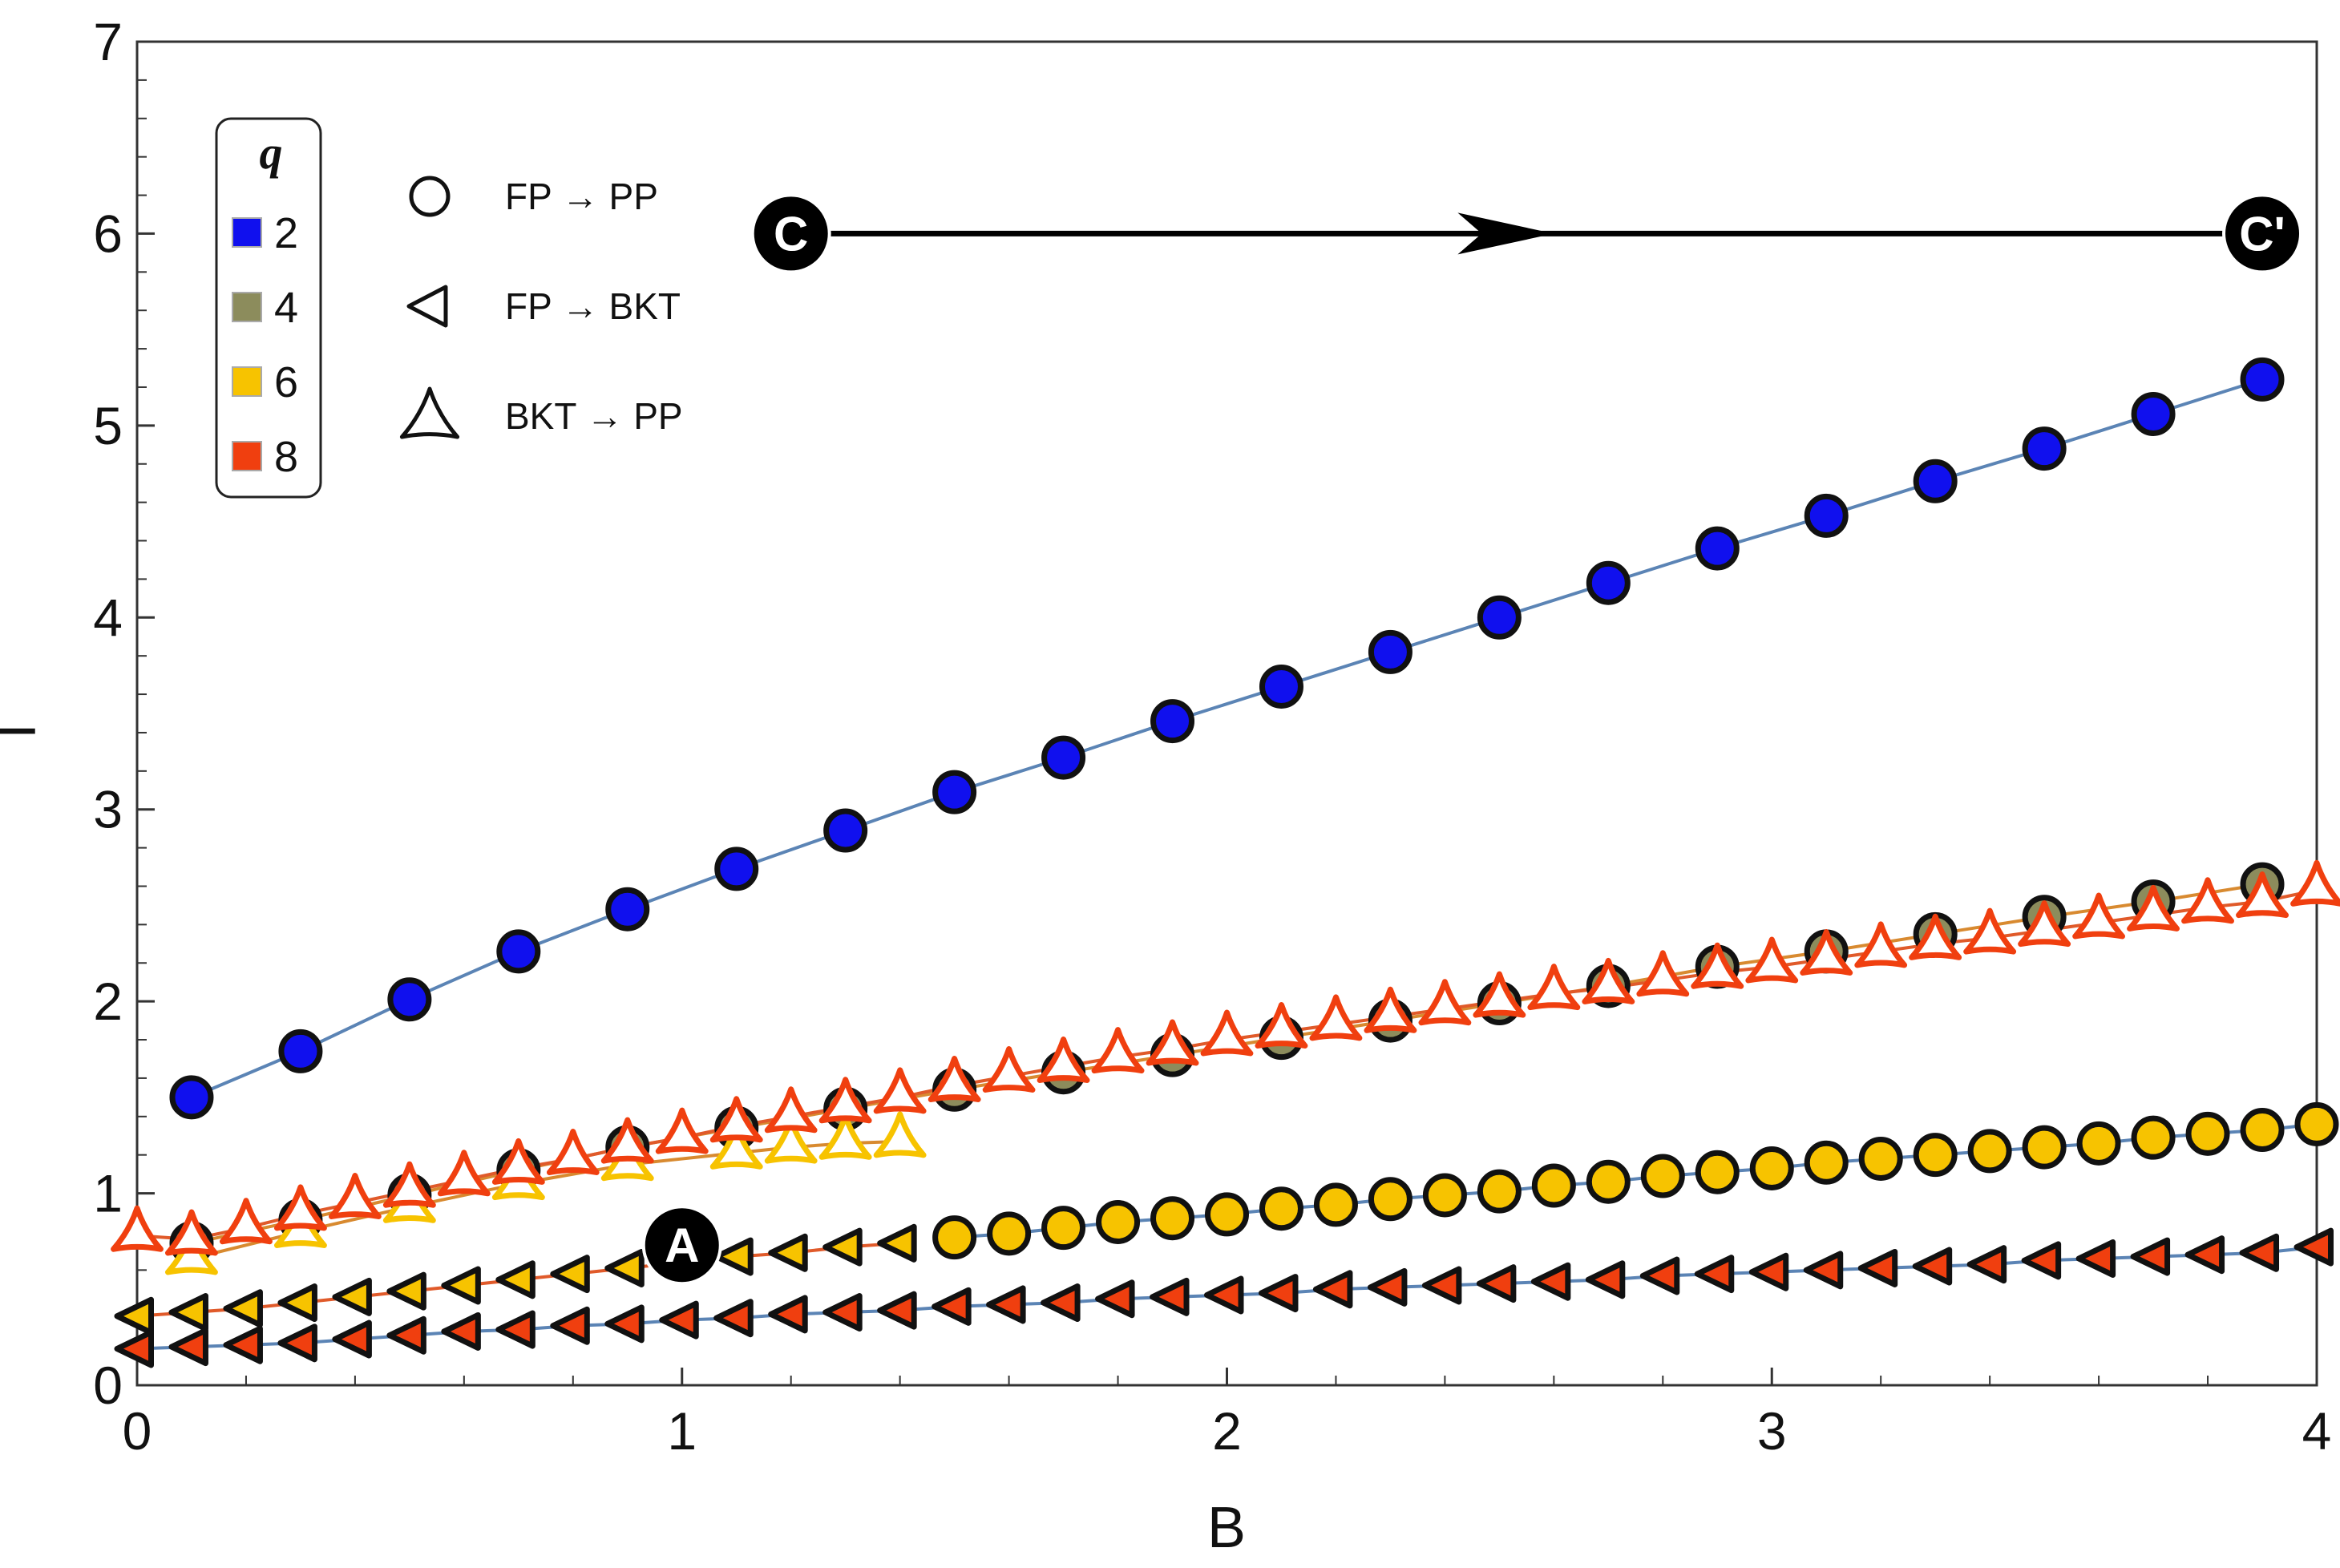  What do you see at coordinates (2317, 1431) in the screenshot?
I see `x-tick-label: 4` at bounding box center [2317, 1431].